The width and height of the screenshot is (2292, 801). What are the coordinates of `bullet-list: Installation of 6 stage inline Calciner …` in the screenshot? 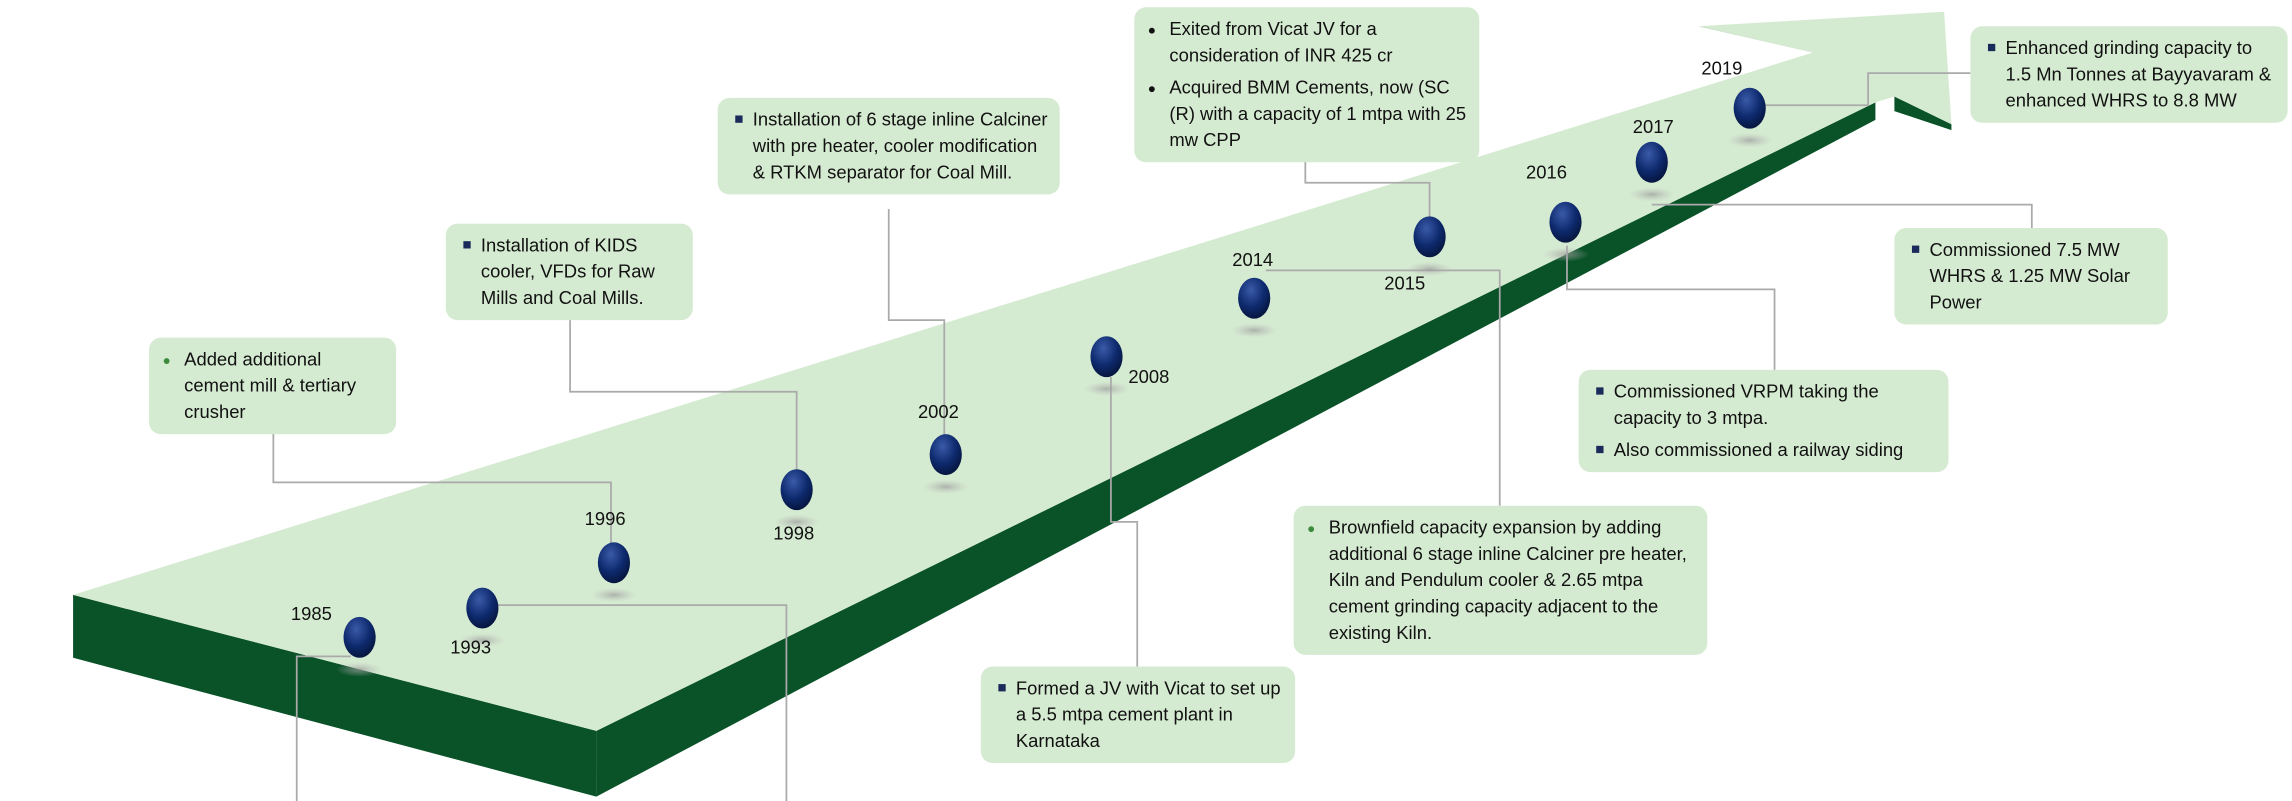 It's located at (890, 146).